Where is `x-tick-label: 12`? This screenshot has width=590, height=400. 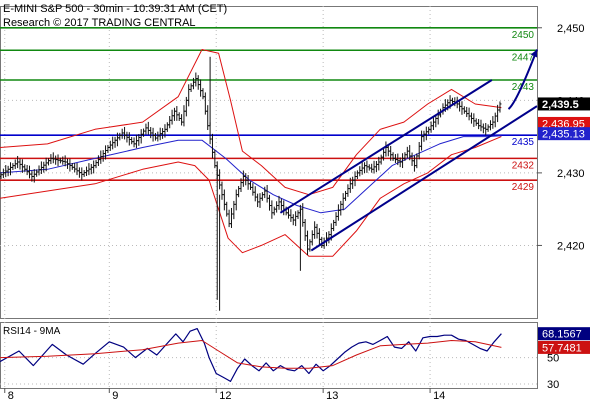 x-tick-label: 12 is located at coordinates (225, 395).